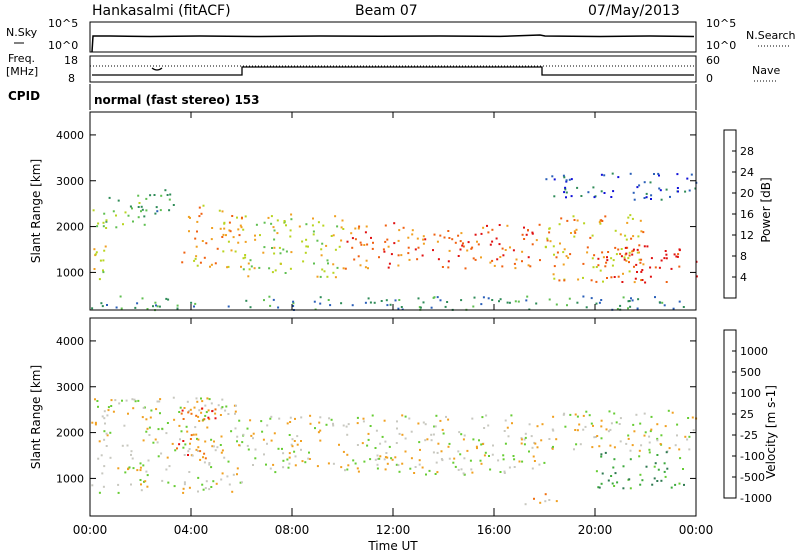 This screenshot has width=800, height=554. Describe the element at coordinates (766, 70) in the screenshot. I see `nave-label: Nave` at that location.